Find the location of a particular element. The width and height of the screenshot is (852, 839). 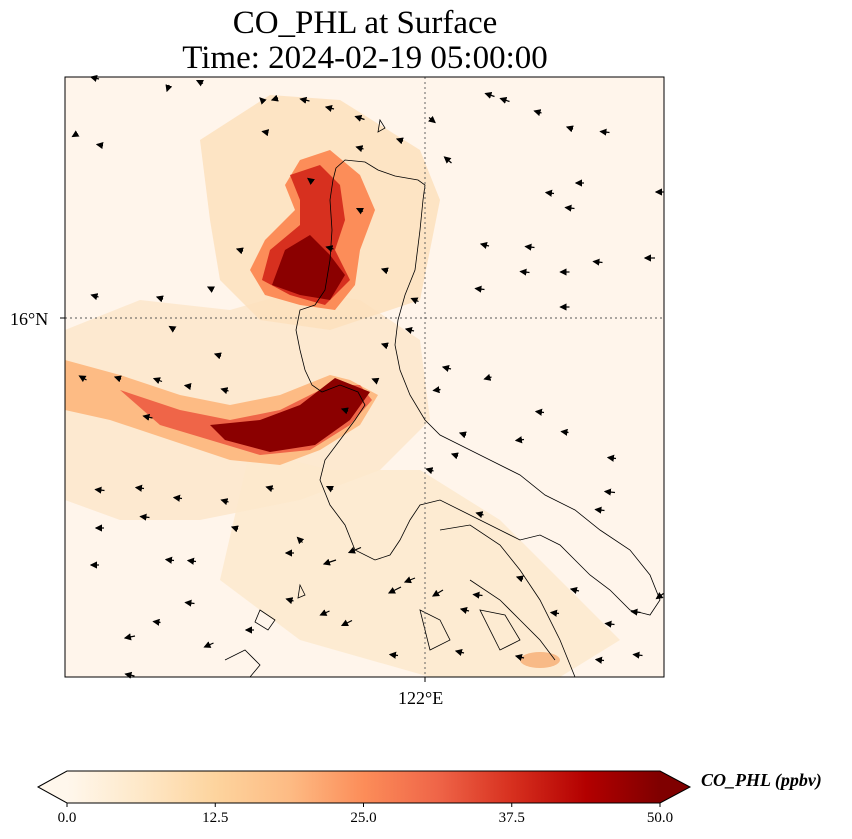

plume-west-core is located at coordinates (290, 415).